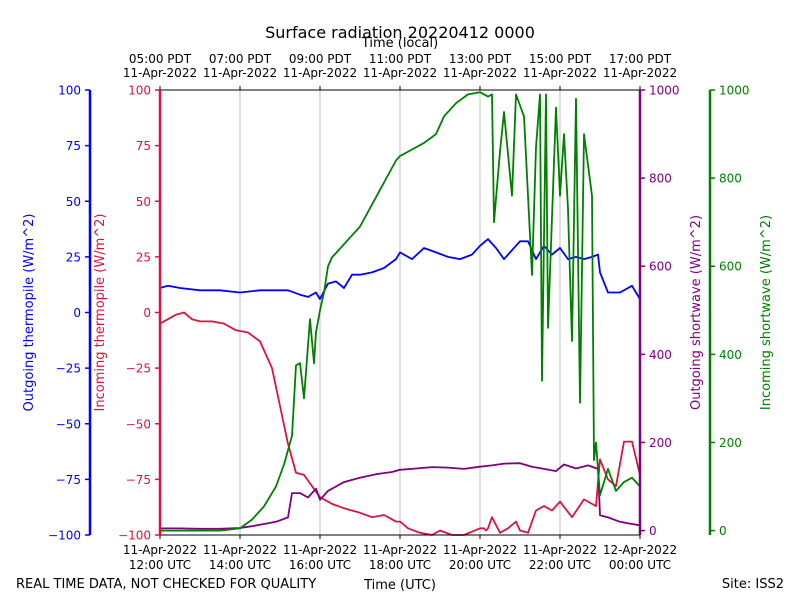 The height and width of the screenshot is (604, 800). I want to click on y-axis-label-out_sw: Outgoing shortwave (W/m^2), so click(696, 312).